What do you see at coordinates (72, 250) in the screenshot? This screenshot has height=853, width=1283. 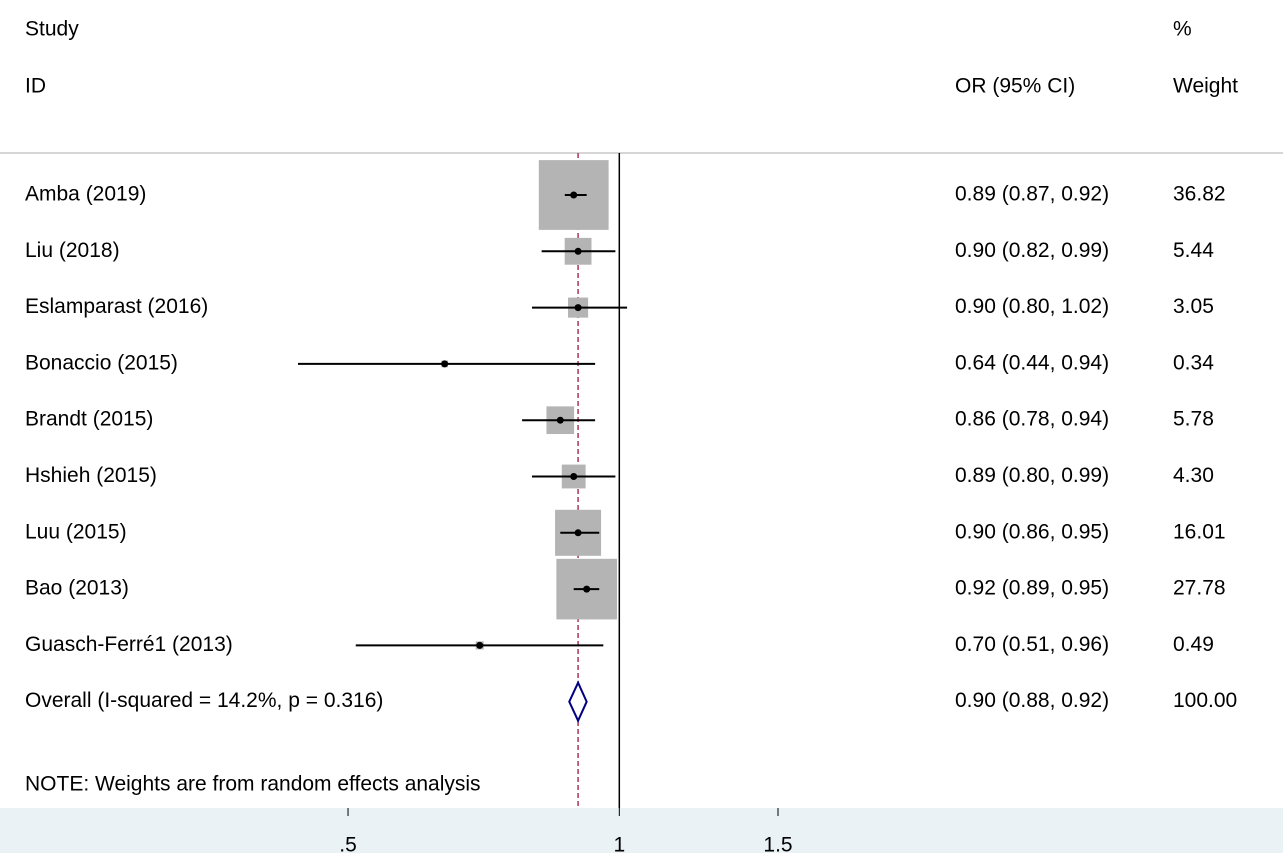 I see `study-label: Liu (2018)` at bounding box center [72, 250].